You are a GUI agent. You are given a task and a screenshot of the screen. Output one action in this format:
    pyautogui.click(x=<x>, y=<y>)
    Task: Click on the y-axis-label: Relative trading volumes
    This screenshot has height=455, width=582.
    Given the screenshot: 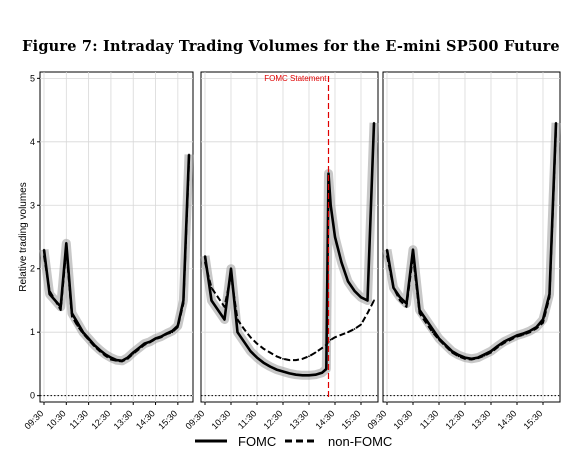 What is the action you would take?
    pyautogui.click(x=23, y=237)
    